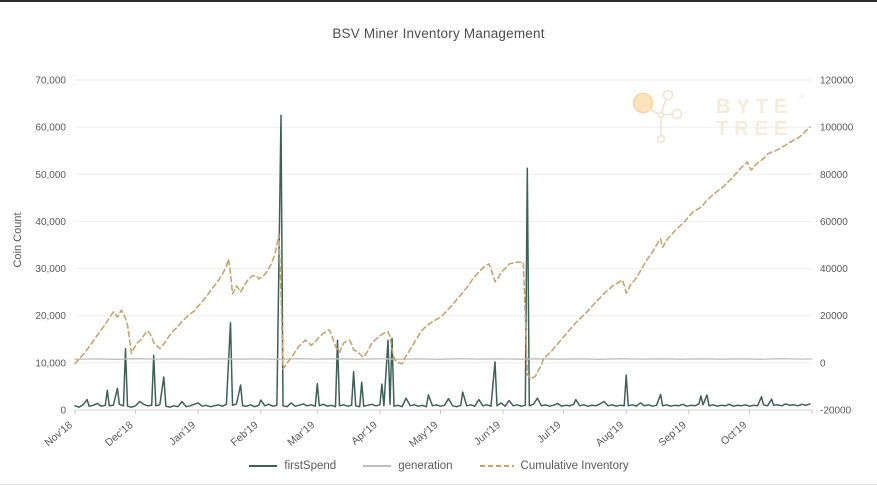 The height and width of the screenshot is (487, 877). What do you see at coordinates (310, 466) in the screenshot?
I see `legend-label-firstspend: firstSpend` at bounding box center [310, 466].